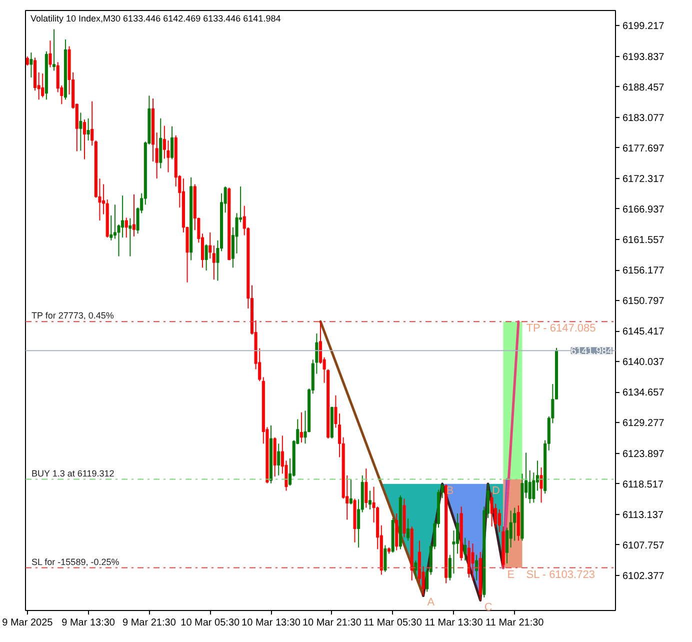 The width and height of the screenshot is (692, 642). I want to click on y-tick-label: 6199.217, so click(643, 26).